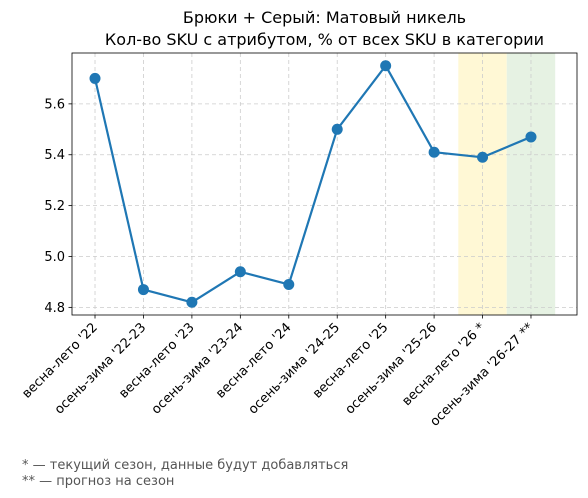 This screenshot has height=498, width=588. I want to click on y-tick-label: 4.8, so click(54, 308).